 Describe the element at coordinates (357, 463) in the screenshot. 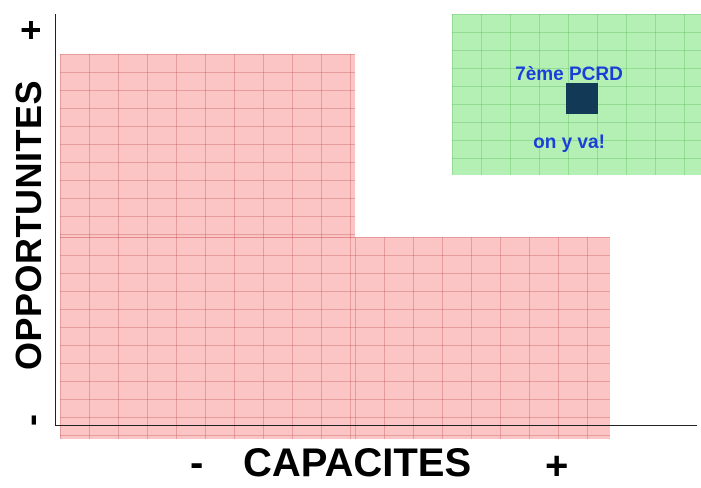

I see `x-axis-title: CAPACITES` at that location.